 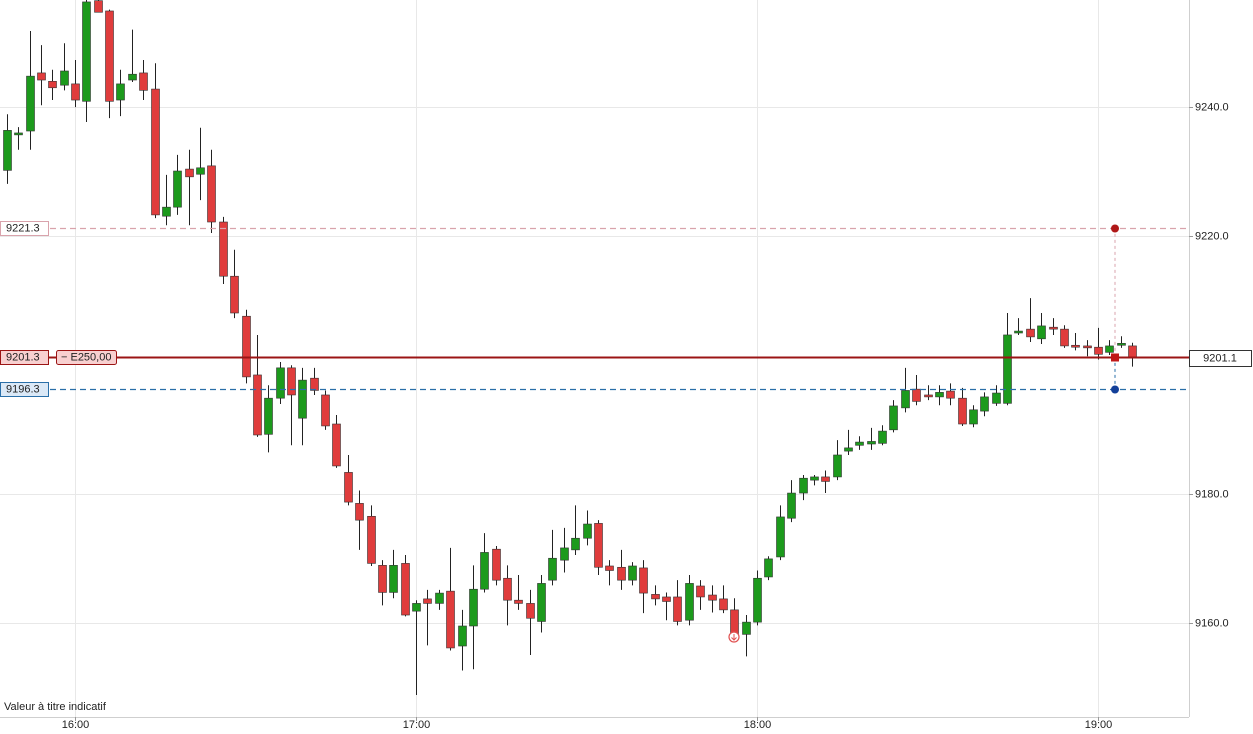 What do you see at coordinates (1212, 494) in the screenshot?
I see `y-tick-label: 9180.0` at bounding box center [1212, 494].